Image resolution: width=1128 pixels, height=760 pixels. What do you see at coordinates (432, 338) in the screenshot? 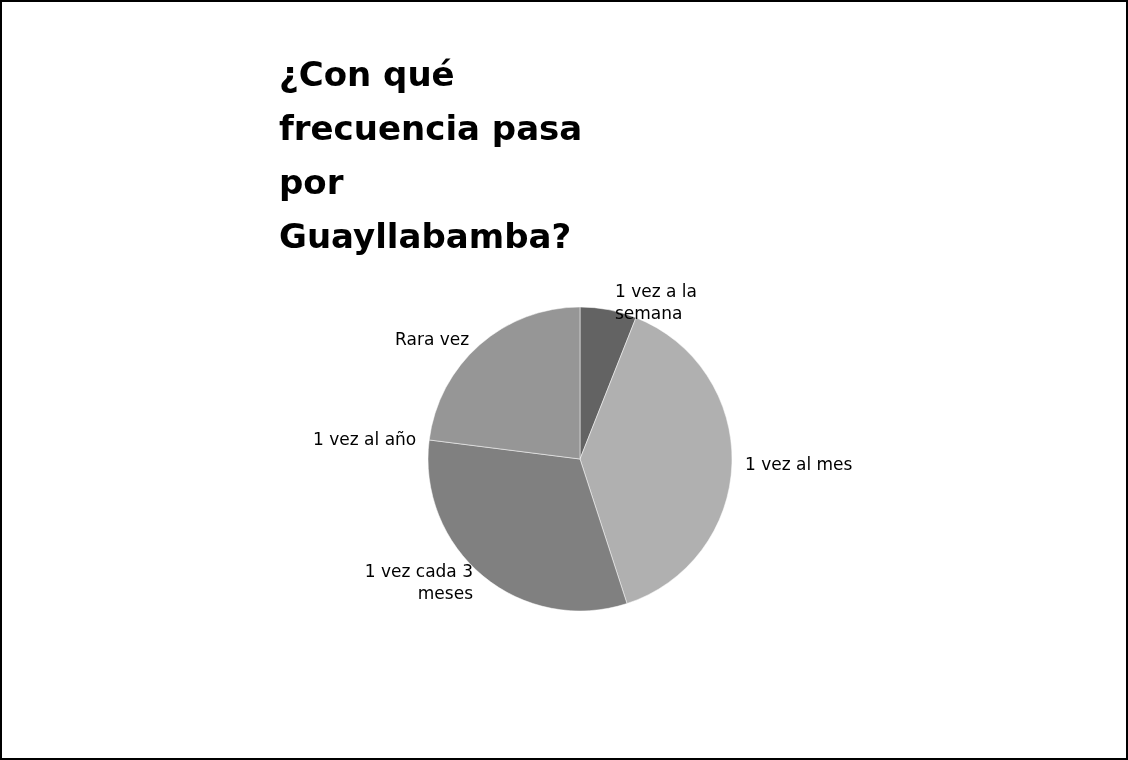
I see `slice-label: Rara vez` at bounding box center [432, 338].